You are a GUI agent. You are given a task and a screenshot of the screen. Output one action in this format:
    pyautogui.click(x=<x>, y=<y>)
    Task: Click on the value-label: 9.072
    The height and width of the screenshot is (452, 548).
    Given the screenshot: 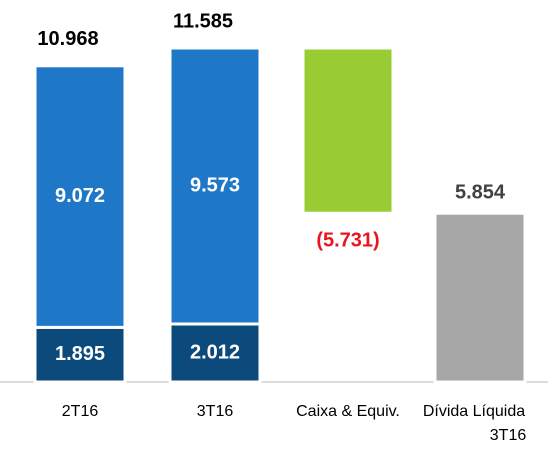 What is the action you would take?
    pyautogui.click(x=80, y=196)
    